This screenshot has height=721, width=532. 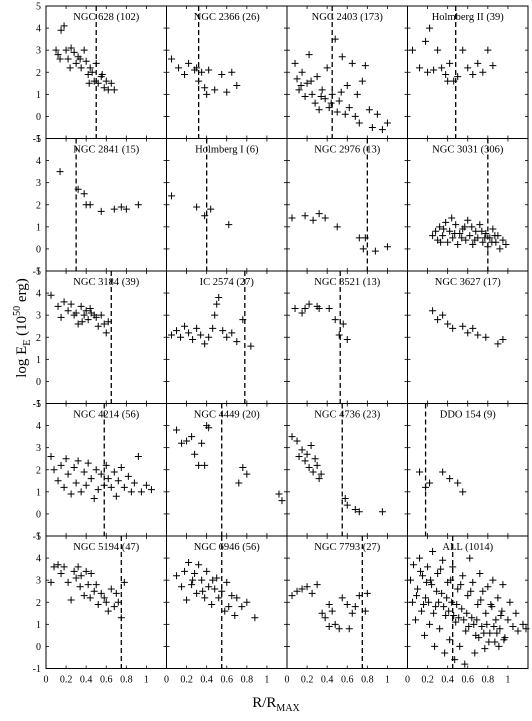 I want to click on y-tick-label: 2, so click(x=38, y=603).